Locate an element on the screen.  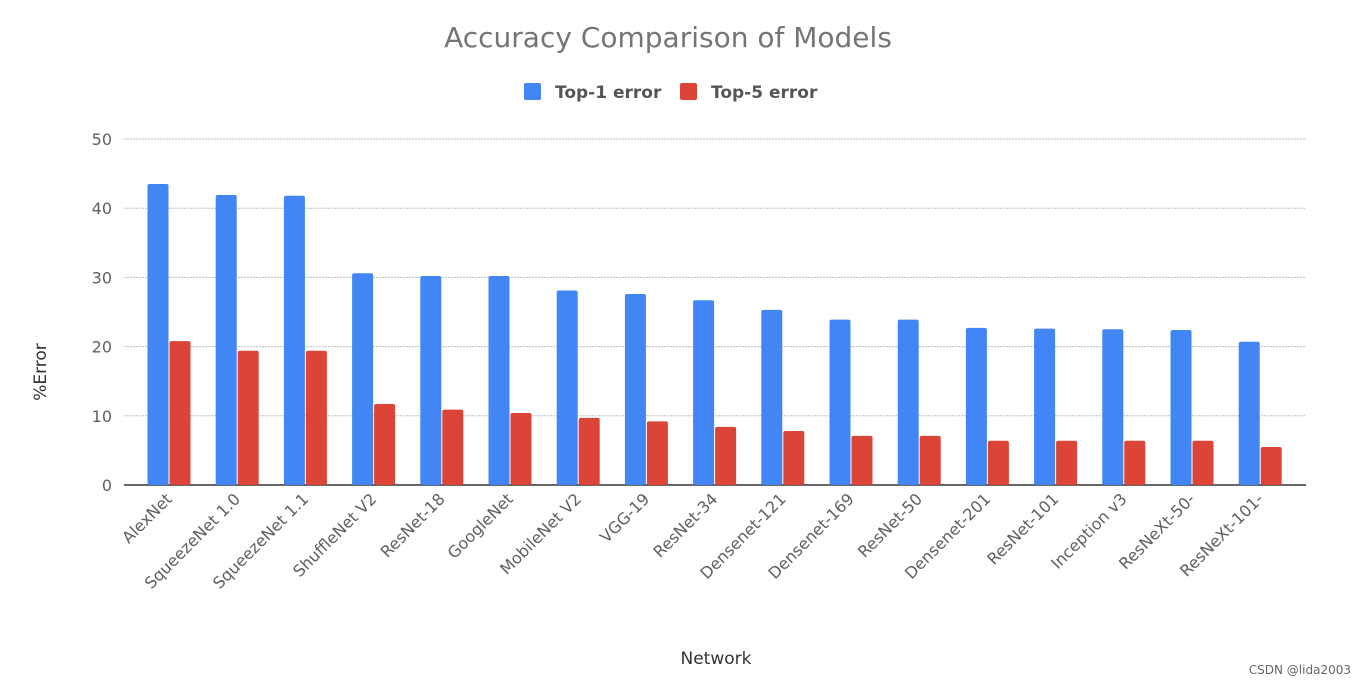
x-tick-label: ResNet-18 is located at coordinates (413, 525).